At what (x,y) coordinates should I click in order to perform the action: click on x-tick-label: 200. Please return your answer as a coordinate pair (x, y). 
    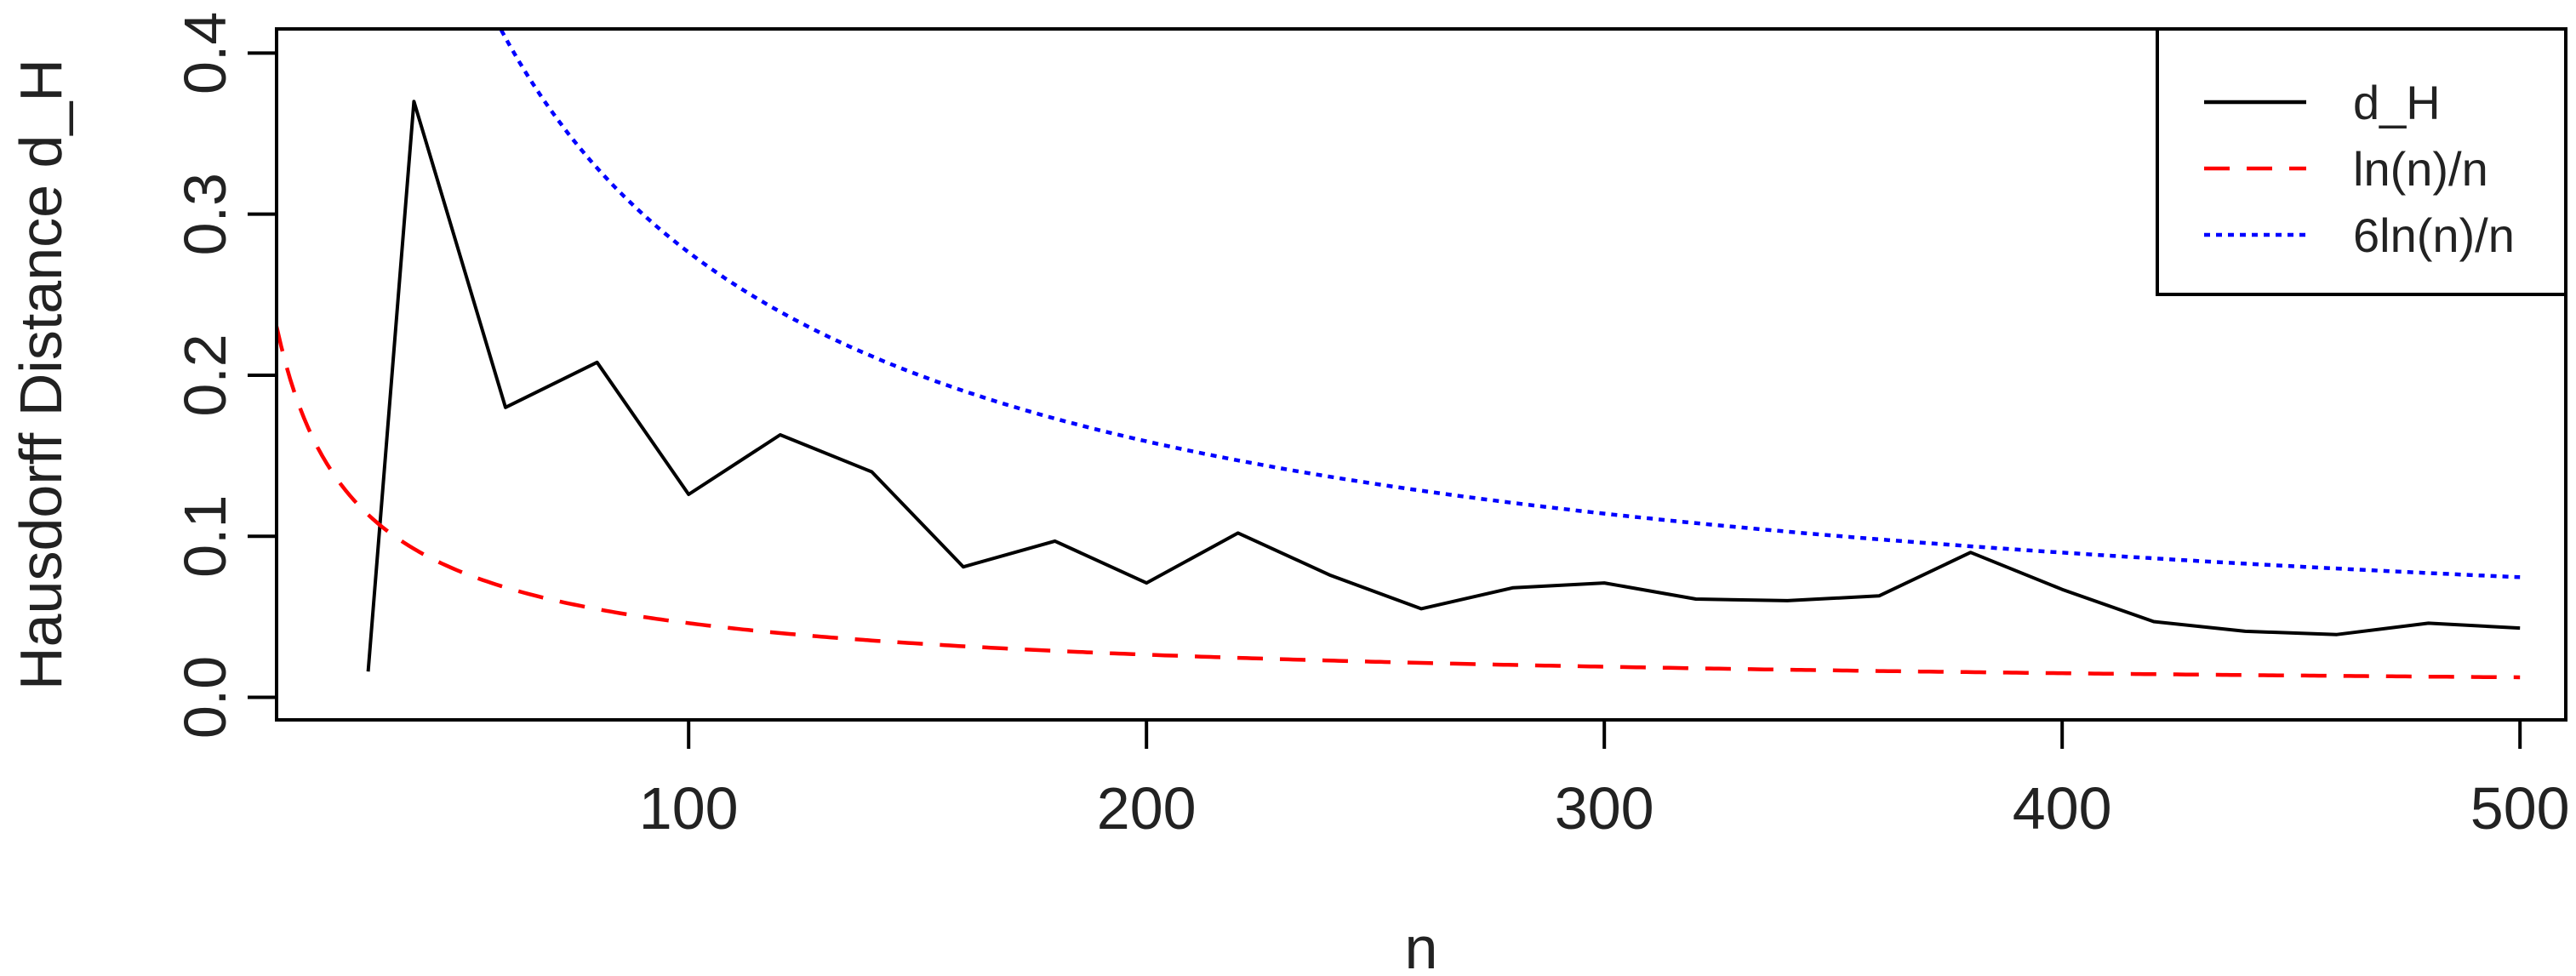
    Looking at the image, I should click on (1147, 808).